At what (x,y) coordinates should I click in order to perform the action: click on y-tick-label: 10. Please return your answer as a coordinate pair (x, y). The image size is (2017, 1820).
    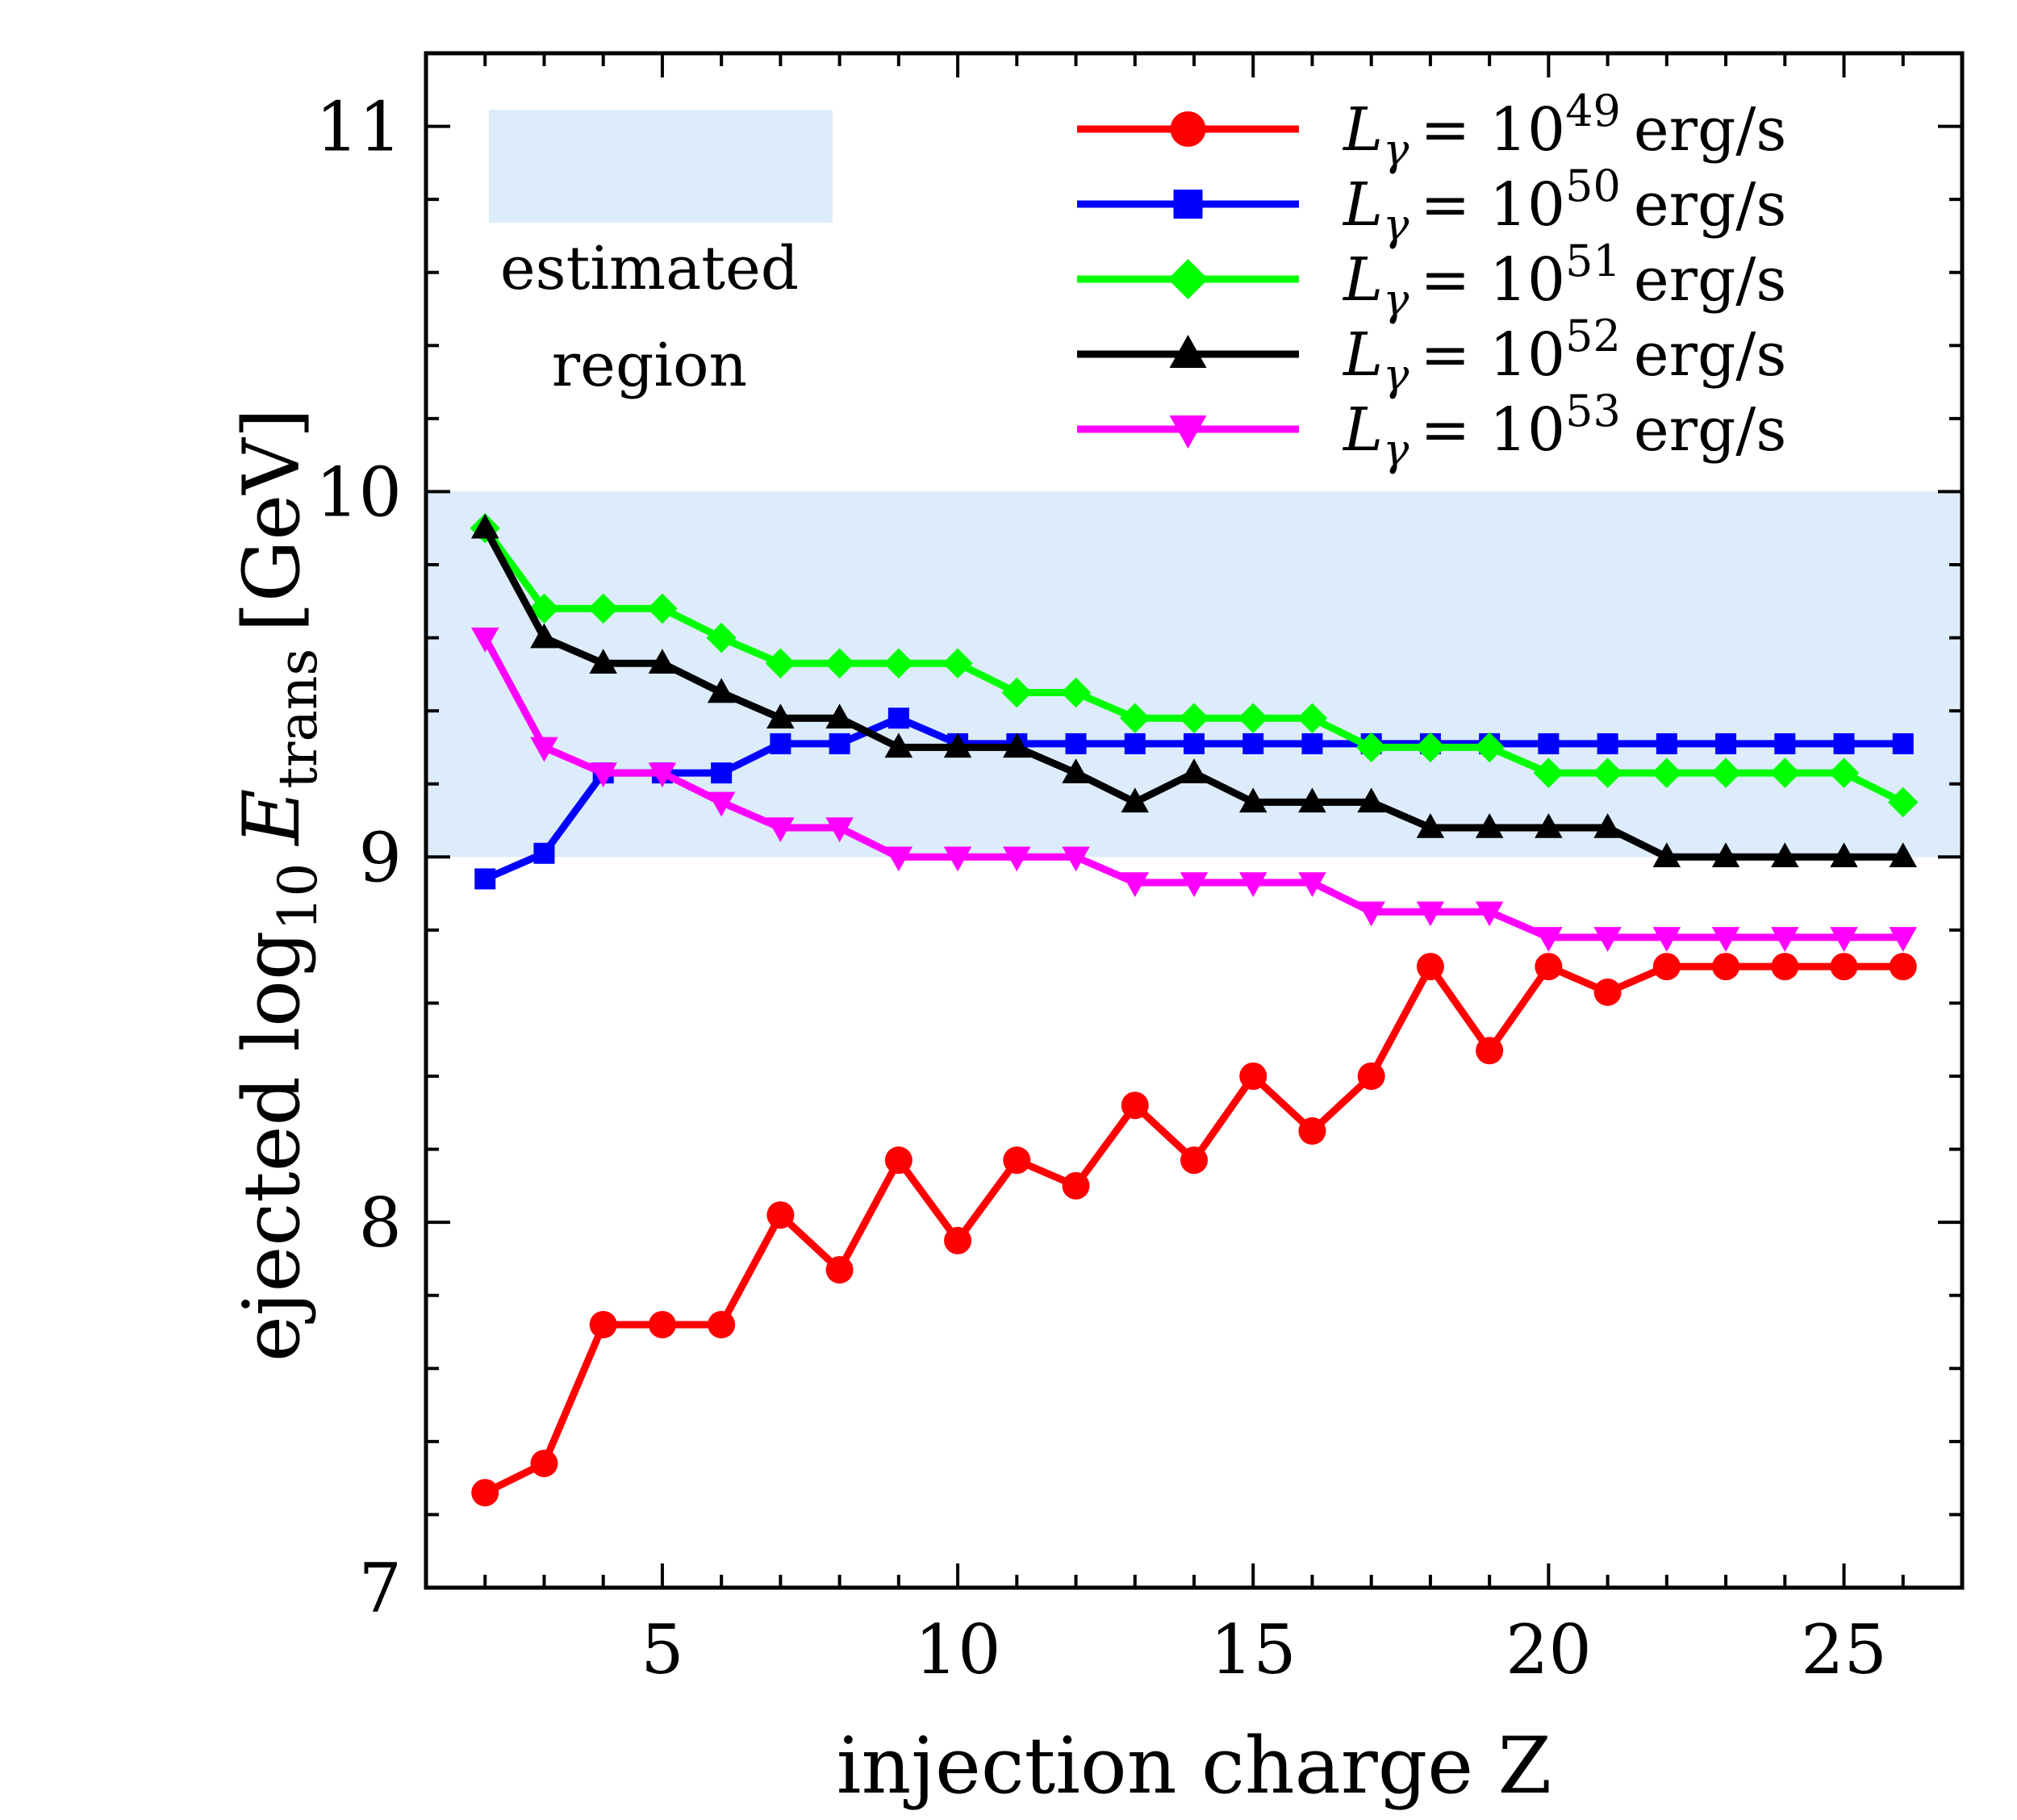
    Looking at the image, I should click on (358, 492).